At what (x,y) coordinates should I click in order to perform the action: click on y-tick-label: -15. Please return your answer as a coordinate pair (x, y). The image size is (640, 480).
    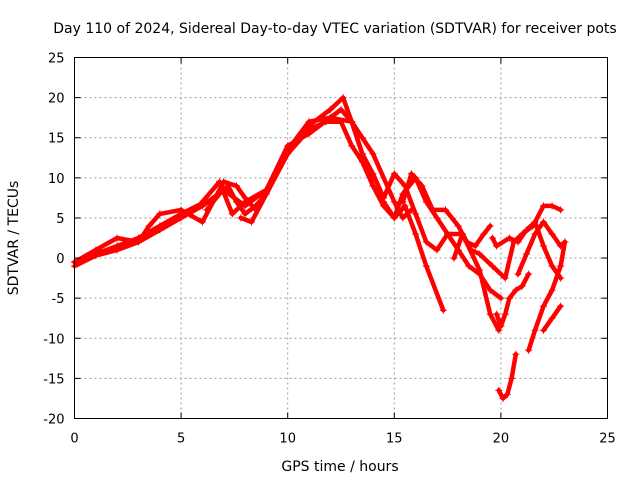
    Looking at the image, I should click on (53, 379).